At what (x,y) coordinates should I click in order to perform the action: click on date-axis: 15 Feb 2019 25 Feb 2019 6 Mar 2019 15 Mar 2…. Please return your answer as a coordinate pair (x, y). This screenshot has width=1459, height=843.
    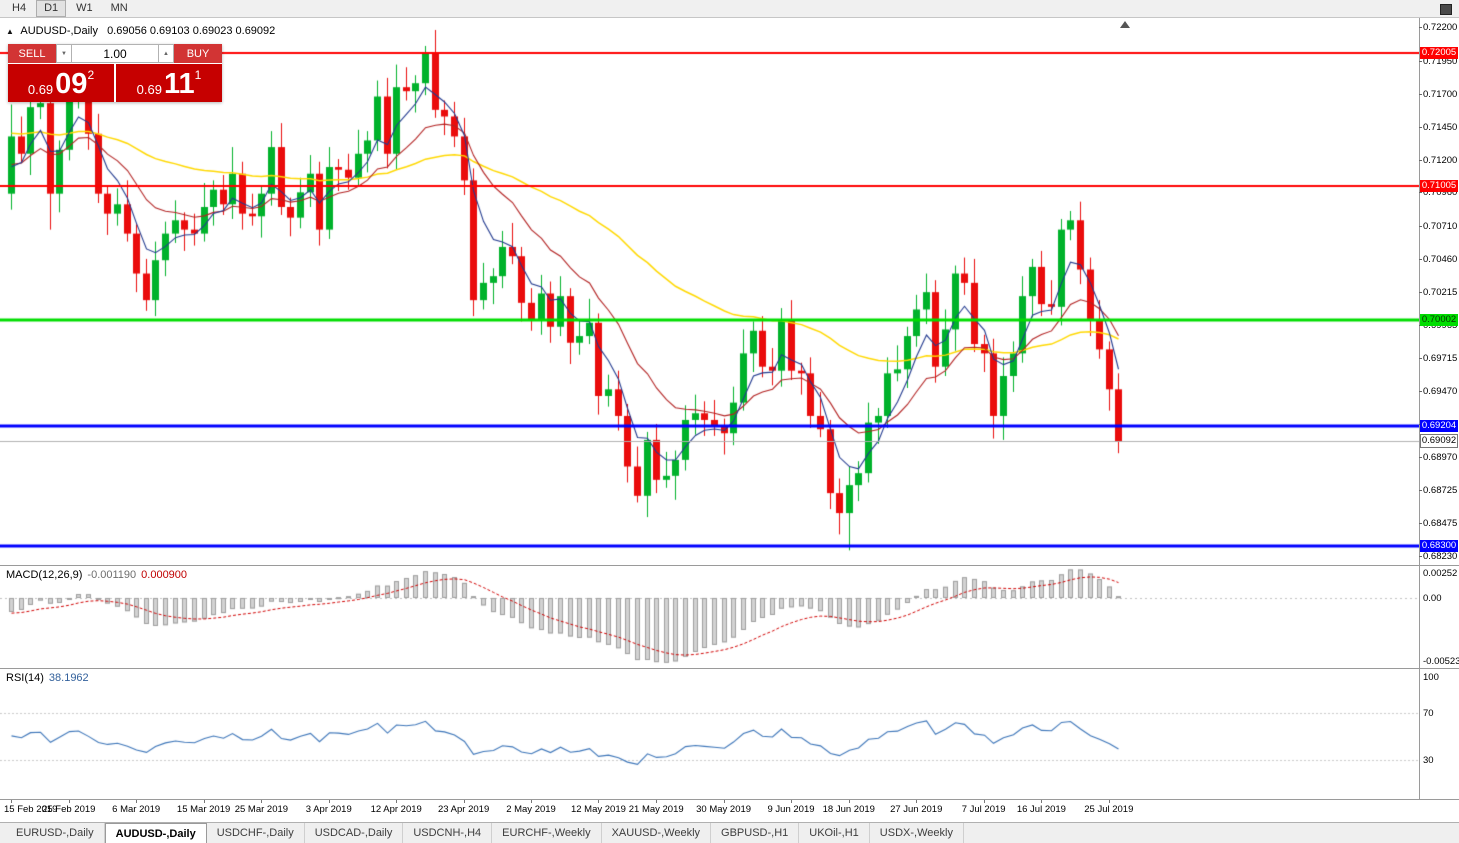
    Looking at the image, I should click on (709, 810).